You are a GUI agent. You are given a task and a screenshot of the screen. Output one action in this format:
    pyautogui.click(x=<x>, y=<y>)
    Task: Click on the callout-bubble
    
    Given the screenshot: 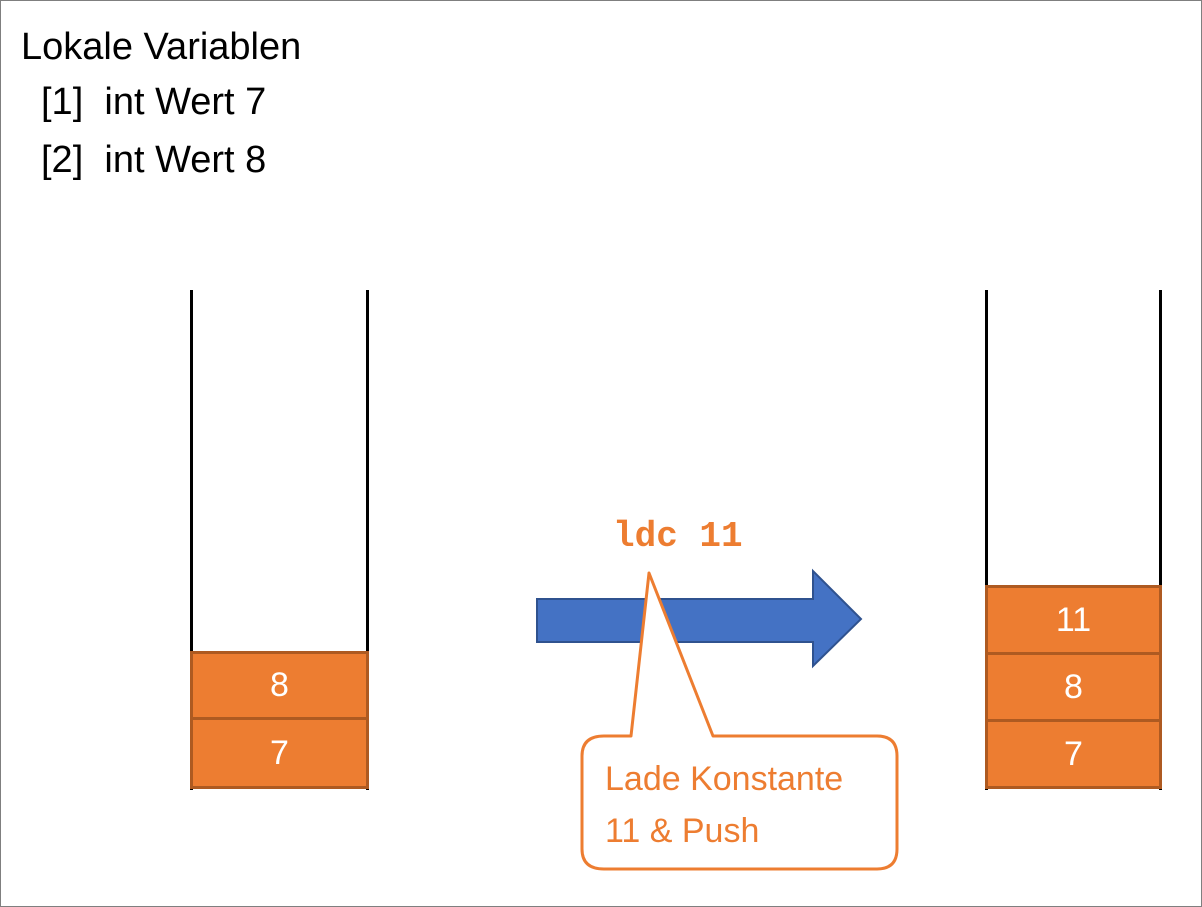 What is the action you would take?
    pyautogui.click(x=739, y=721)
    